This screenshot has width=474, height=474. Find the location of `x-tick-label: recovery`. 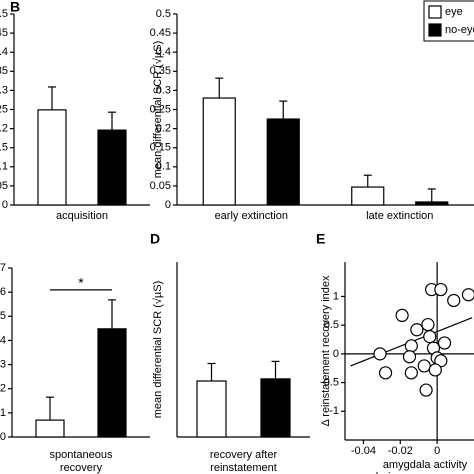

x-tick-label: recovery is located at coordinates (81, 468).